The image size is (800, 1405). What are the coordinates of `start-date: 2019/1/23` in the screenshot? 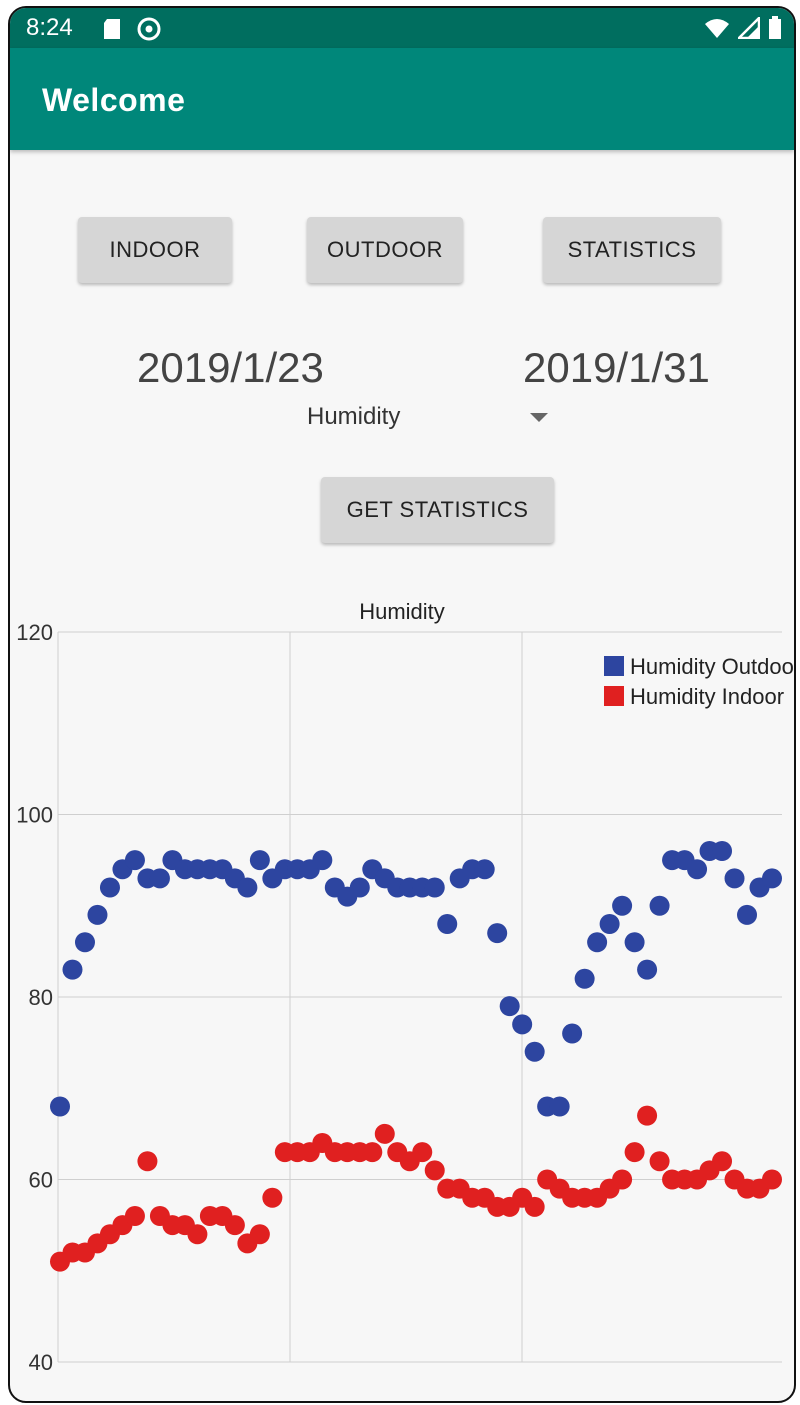 It's located at (230, 367).